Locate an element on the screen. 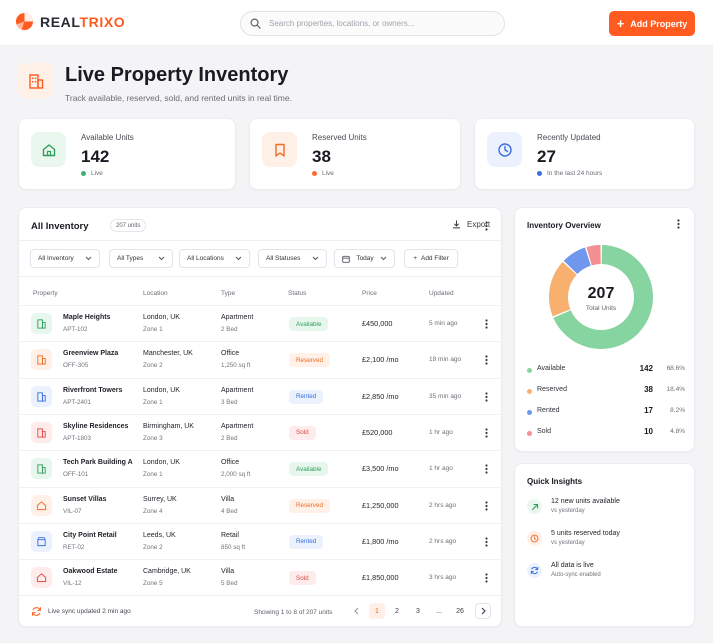 The image size is (713, 643). stat-card-available: Available Units 142 Live is located at coordinates (127, 154).